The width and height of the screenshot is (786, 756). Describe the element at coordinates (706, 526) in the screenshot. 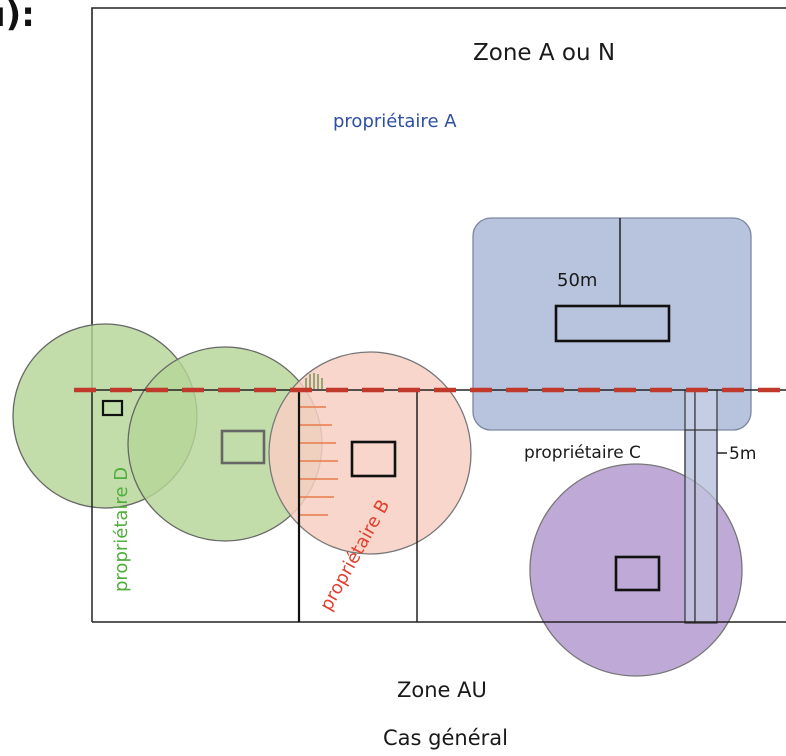

I see `strip-5m-overlay` at that location.